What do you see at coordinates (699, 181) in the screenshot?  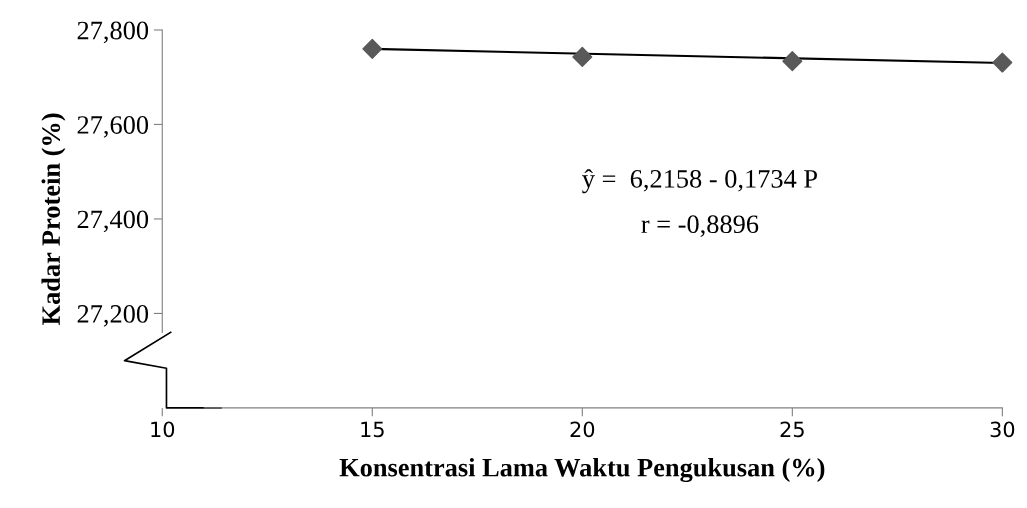 I see `annotation: ŷ = 6,2158 - 0,1734 P` at bounding box center [699, 181].